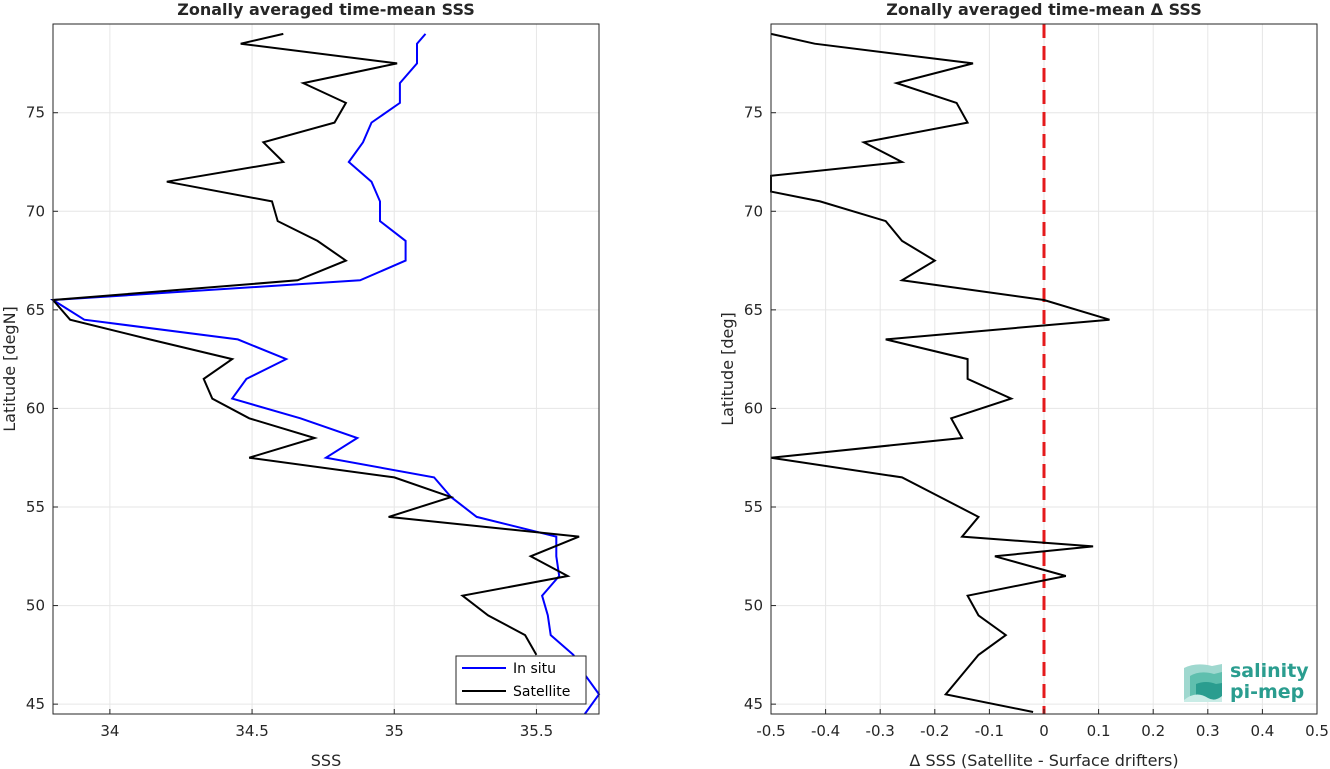  What do you see at coordinates (1317, 731) in the screenshot?
I see `right-x-tick-label: 0.5` at bounding box center [1317, 731].